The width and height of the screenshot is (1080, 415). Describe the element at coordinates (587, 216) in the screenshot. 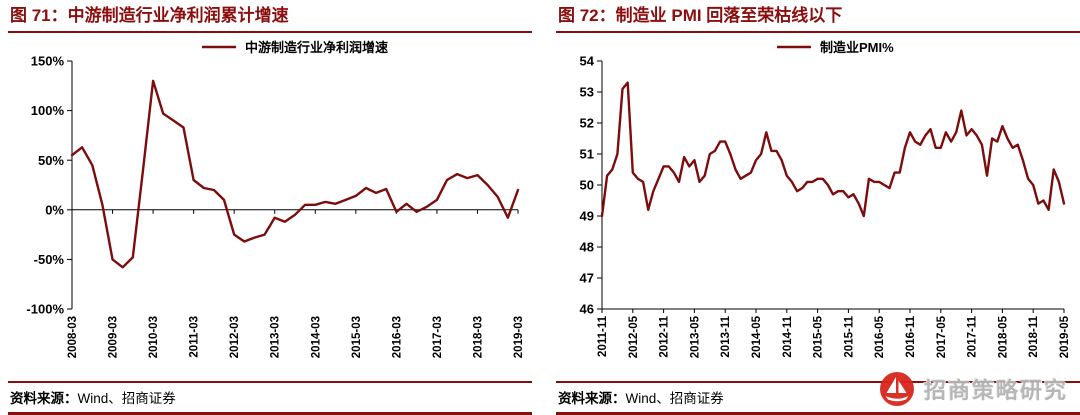

I see `y-tick-label: 49` at that location.